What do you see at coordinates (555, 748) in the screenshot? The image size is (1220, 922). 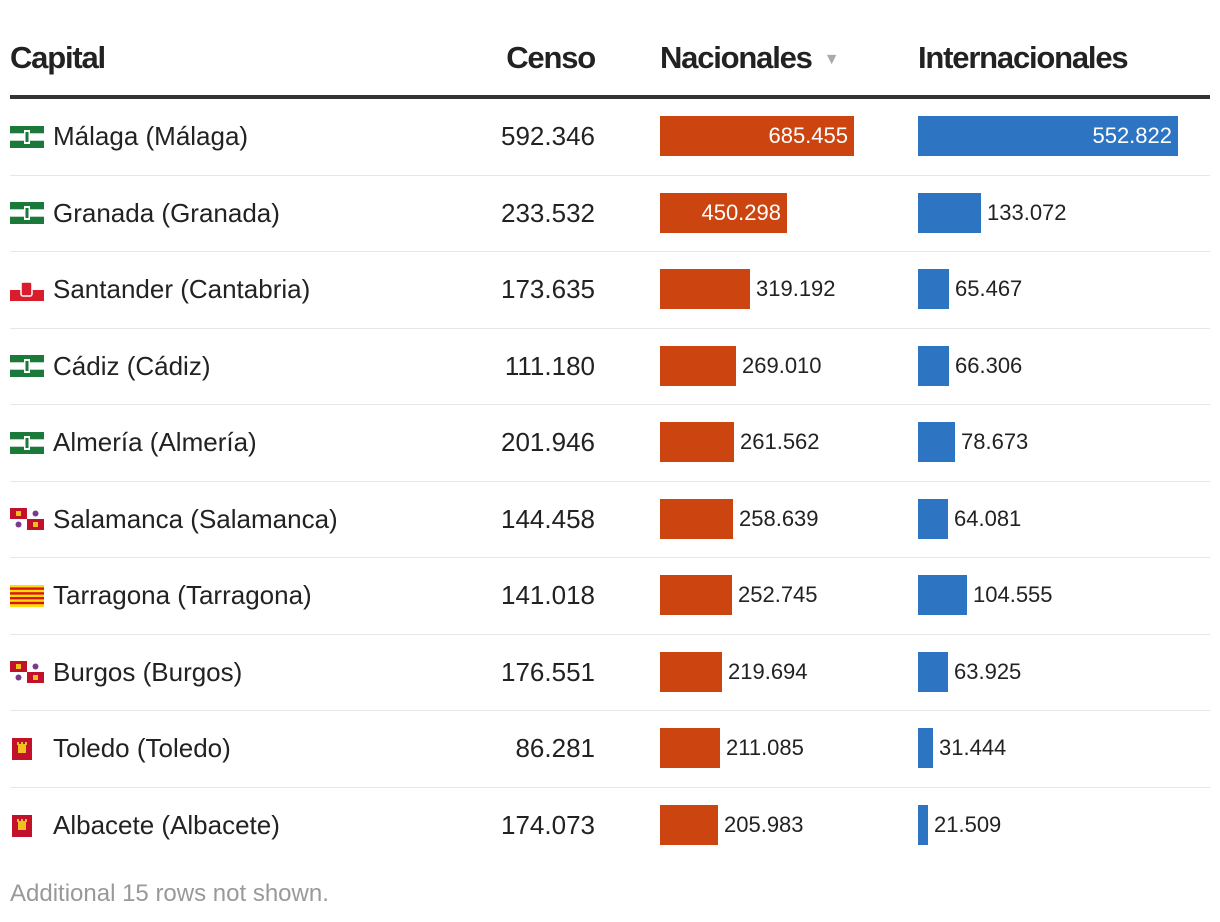 I see `censo-value: 86.281` at bounding box center [555, 748].